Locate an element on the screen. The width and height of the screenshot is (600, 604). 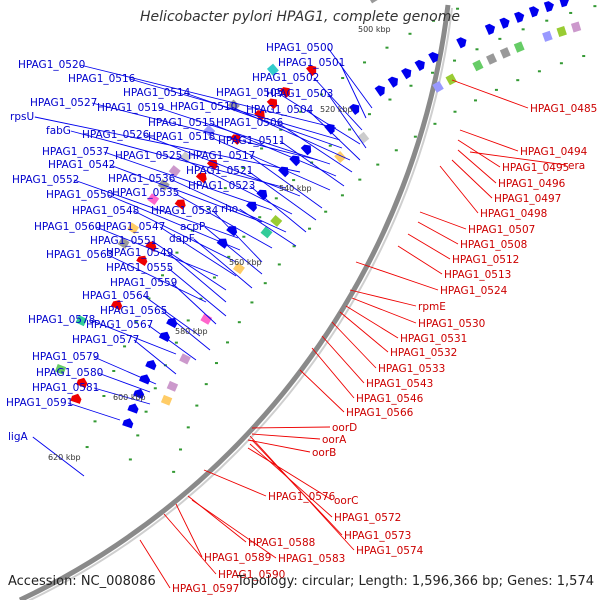
reverse-gene-label: HPAG1_0512 is located at coordinates (485, 260).